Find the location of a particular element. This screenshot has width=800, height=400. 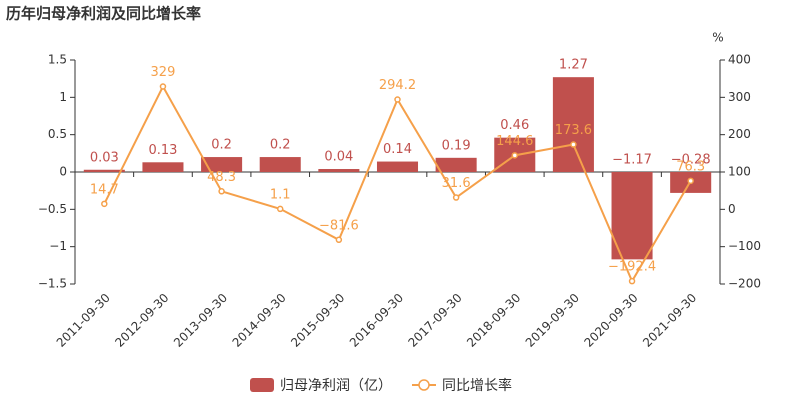

y-tick-label: 1.5 is located at coordinates (57, 60).